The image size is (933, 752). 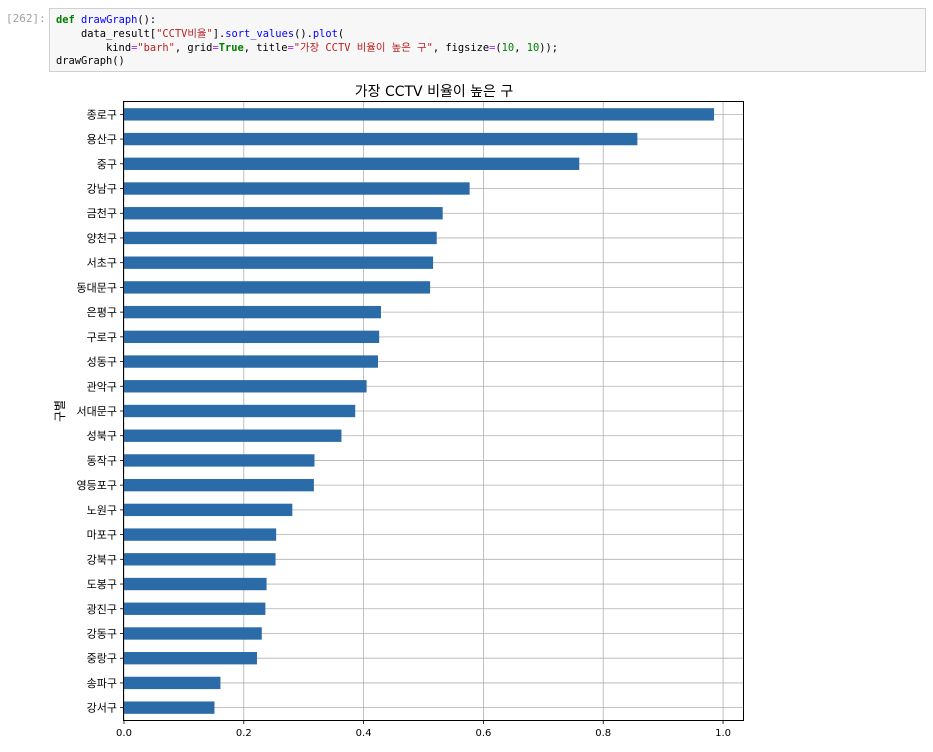 I want to click on y-tick-label: 구로구, so click(x=102, y=337).